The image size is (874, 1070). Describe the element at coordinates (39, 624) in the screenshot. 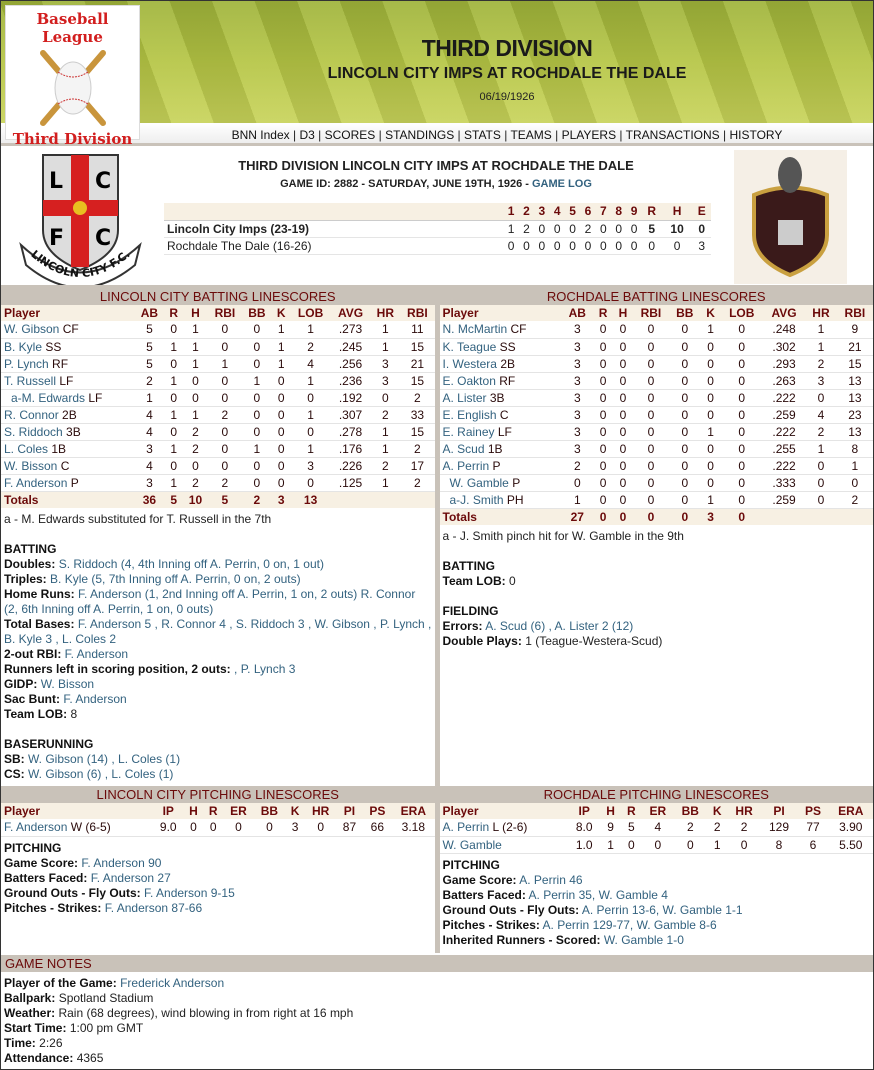

I see `note-label: Total Bases:` at that location.